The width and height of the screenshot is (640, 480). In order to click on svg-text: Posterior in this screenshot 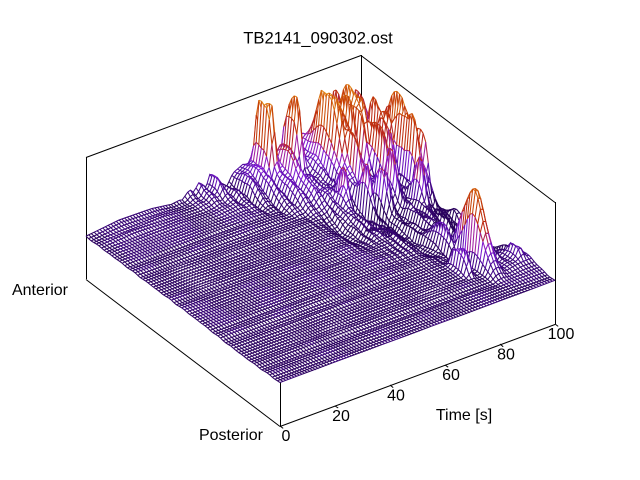, I will do `click(231, 435)`.